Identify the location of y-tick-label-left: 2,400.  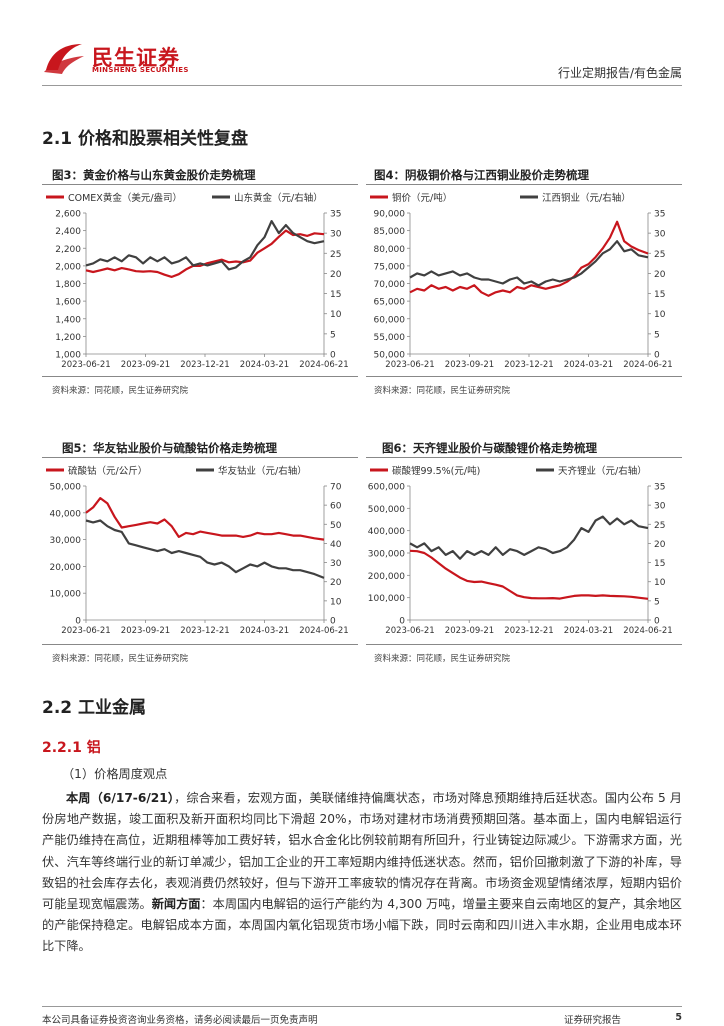
(68, 232).